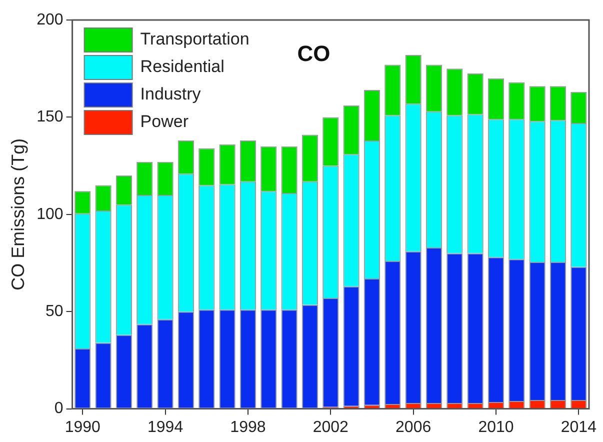  I want to click on x-tick-label: 1990, so click(82, 427).